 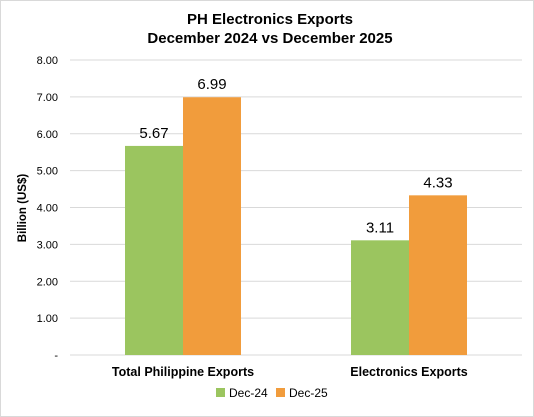 I want to click on y-tick-label-8: 8.00, so click(x=47, y=61).